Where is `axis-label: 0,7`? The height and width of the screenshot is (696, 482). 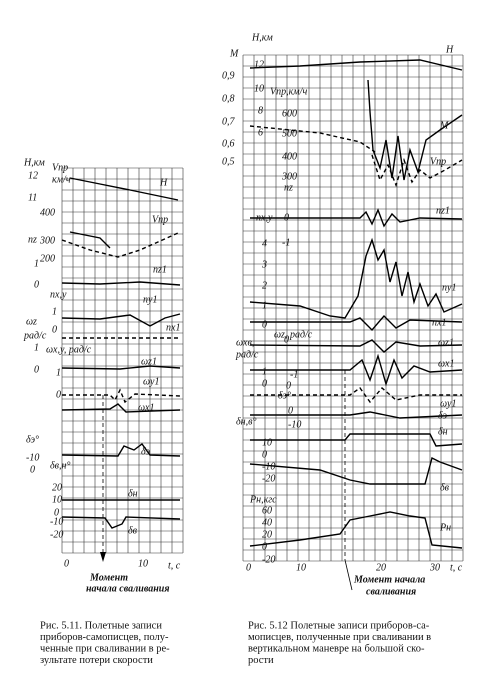 axis-label: 0,7 is located at coordinates (229, 121).